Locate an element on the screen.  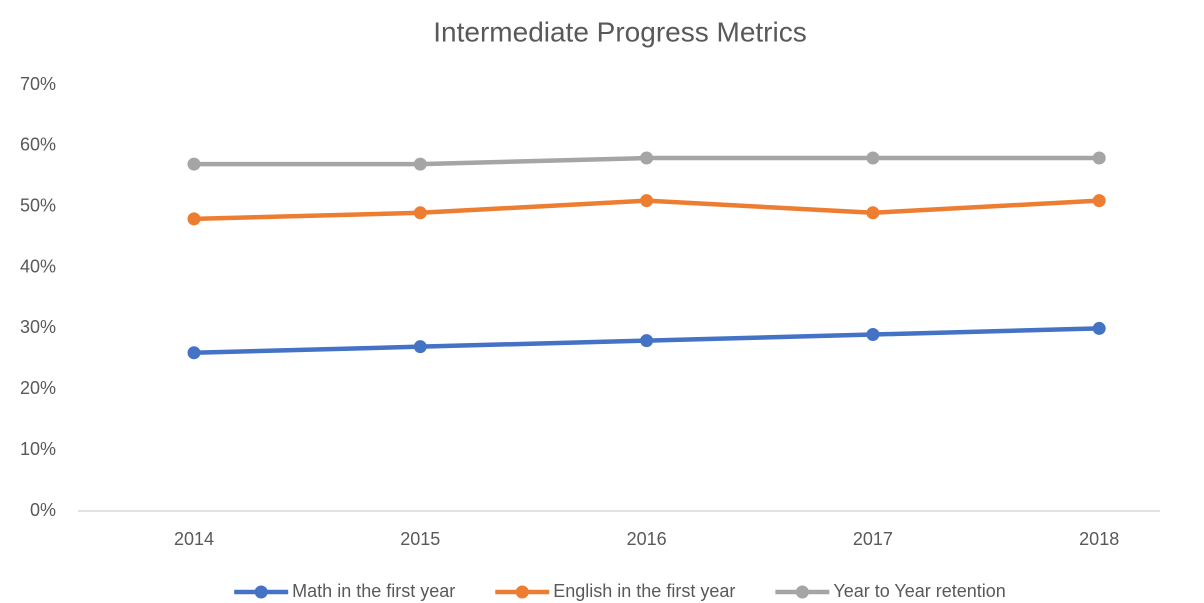
x-tick-label: 2014 is located at coordinates (194, 539).